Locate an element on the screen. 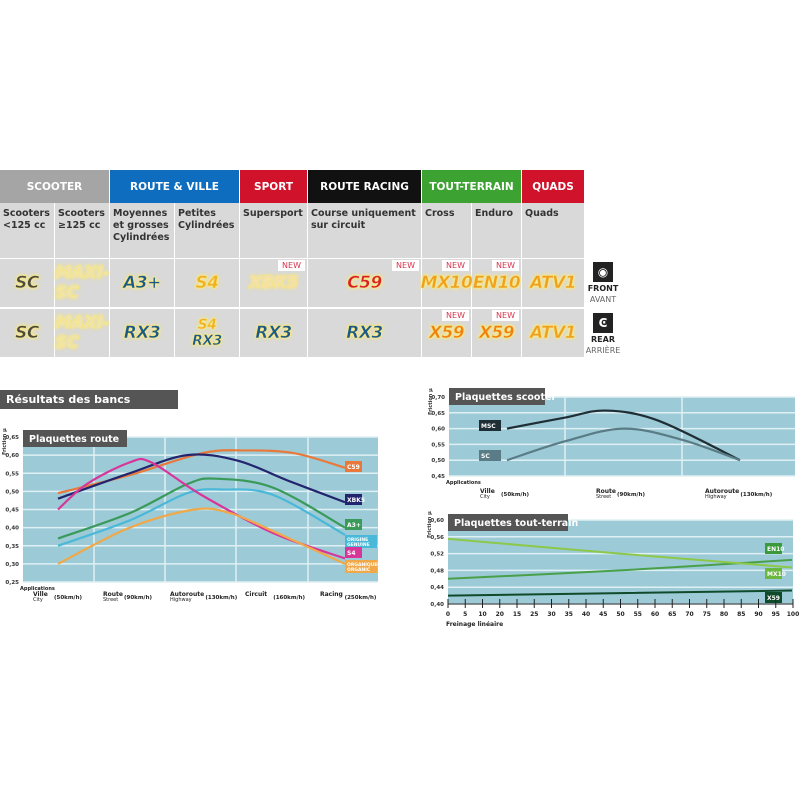  series-line-x59 is located at coordinates (620, 593).